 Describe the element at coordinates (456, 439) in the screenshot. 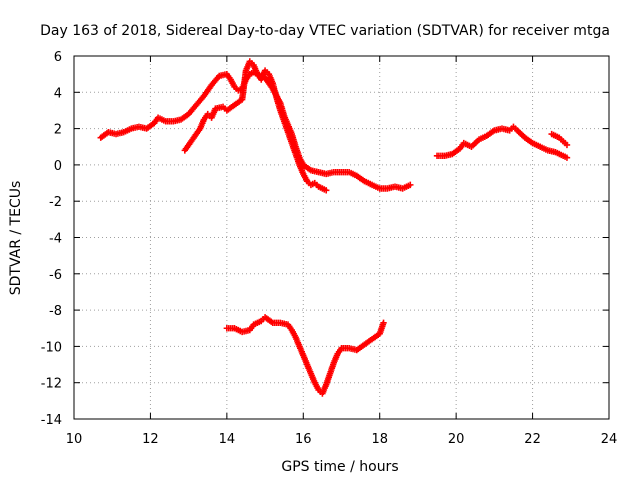

I see `x-tick-label: 20` at that location.